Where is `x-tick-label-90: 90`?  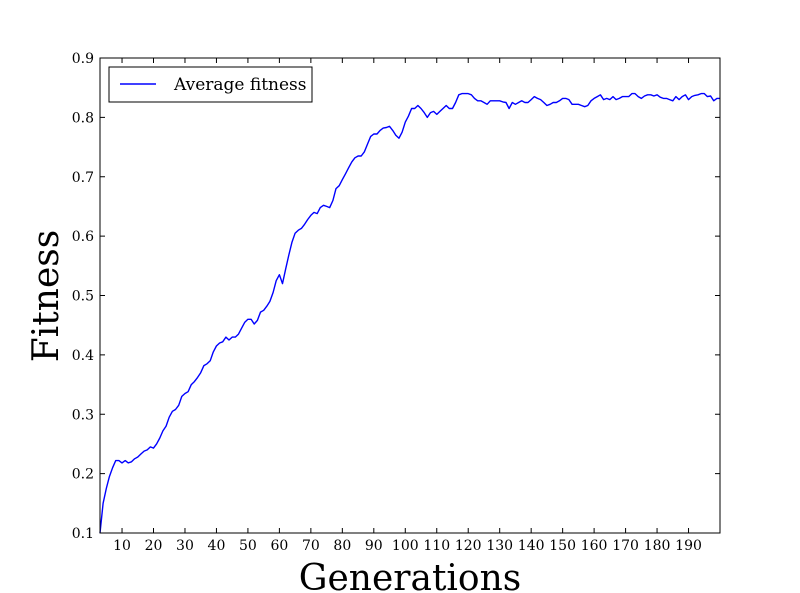 x-tick-label-90: 90 is located at coordinates (374, 546).